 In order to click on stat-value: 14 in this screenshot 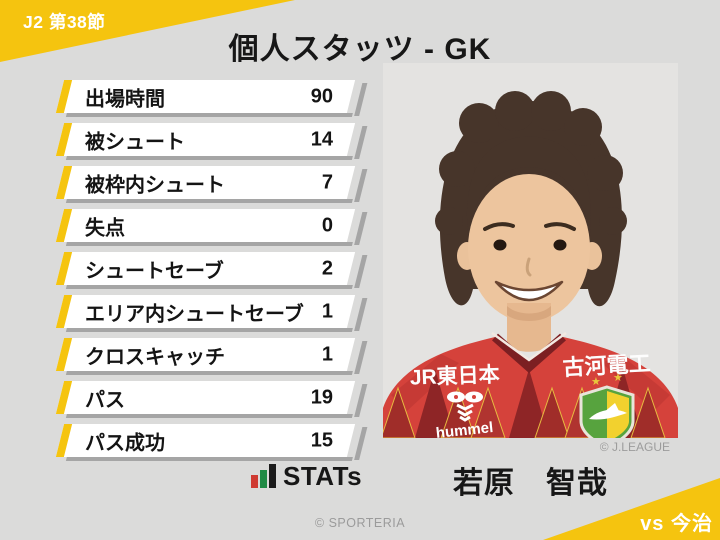, I will do `click(321, 139)`.